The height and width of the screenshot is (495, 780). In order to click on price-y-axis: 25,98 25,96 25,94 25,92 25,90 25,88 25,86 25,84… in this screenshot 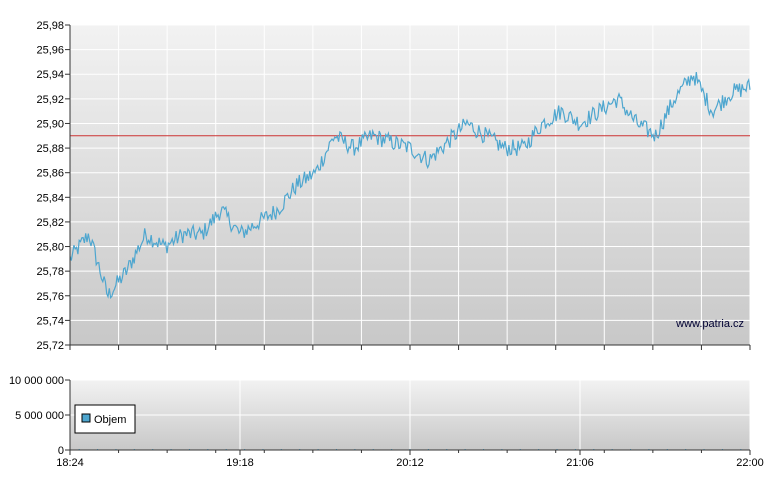, I will do `click(53, 186)`.